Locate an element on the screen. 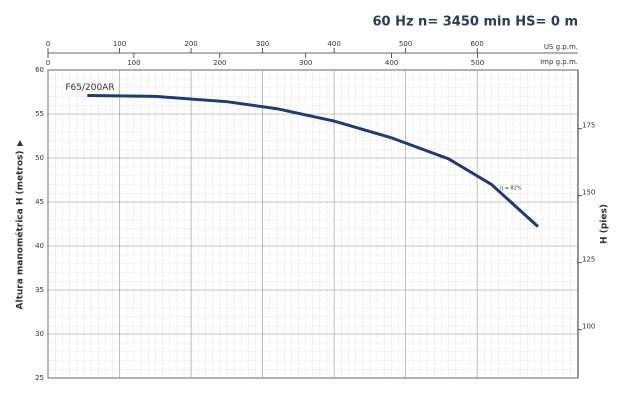  x-tick-label: 400 is located at coordinates (333, 44).